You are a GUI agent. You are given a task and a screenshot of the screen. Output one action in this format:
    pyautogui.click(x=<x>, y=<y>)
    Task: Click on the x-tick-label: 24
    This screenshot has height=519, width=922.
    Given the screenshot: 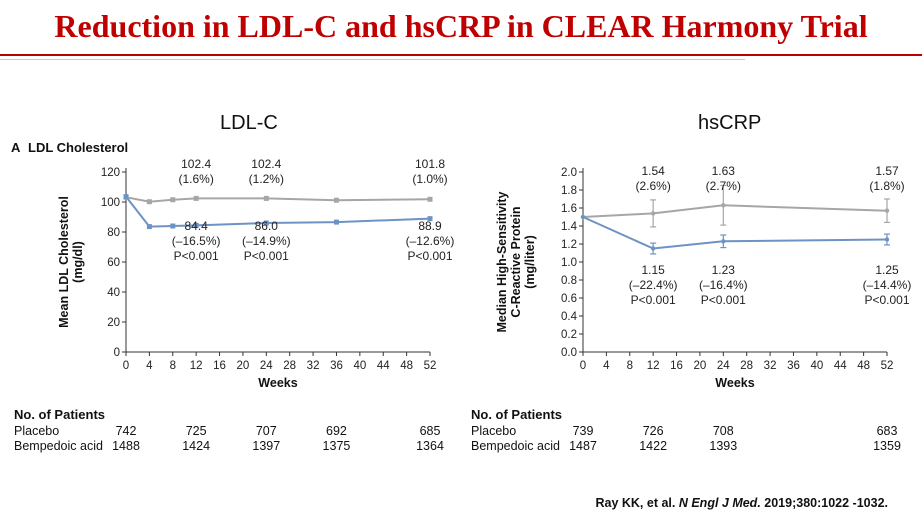 What is the action you would take?
    pyautogui.click(x=266, y=366)
    